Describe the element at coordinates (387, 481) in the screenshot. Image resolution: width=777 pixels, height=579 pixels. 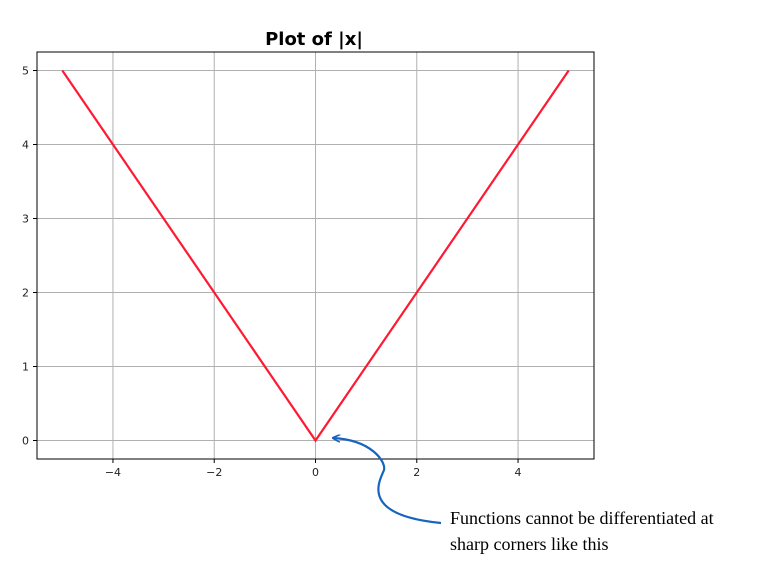
I see `annotation-arrow` at that location.